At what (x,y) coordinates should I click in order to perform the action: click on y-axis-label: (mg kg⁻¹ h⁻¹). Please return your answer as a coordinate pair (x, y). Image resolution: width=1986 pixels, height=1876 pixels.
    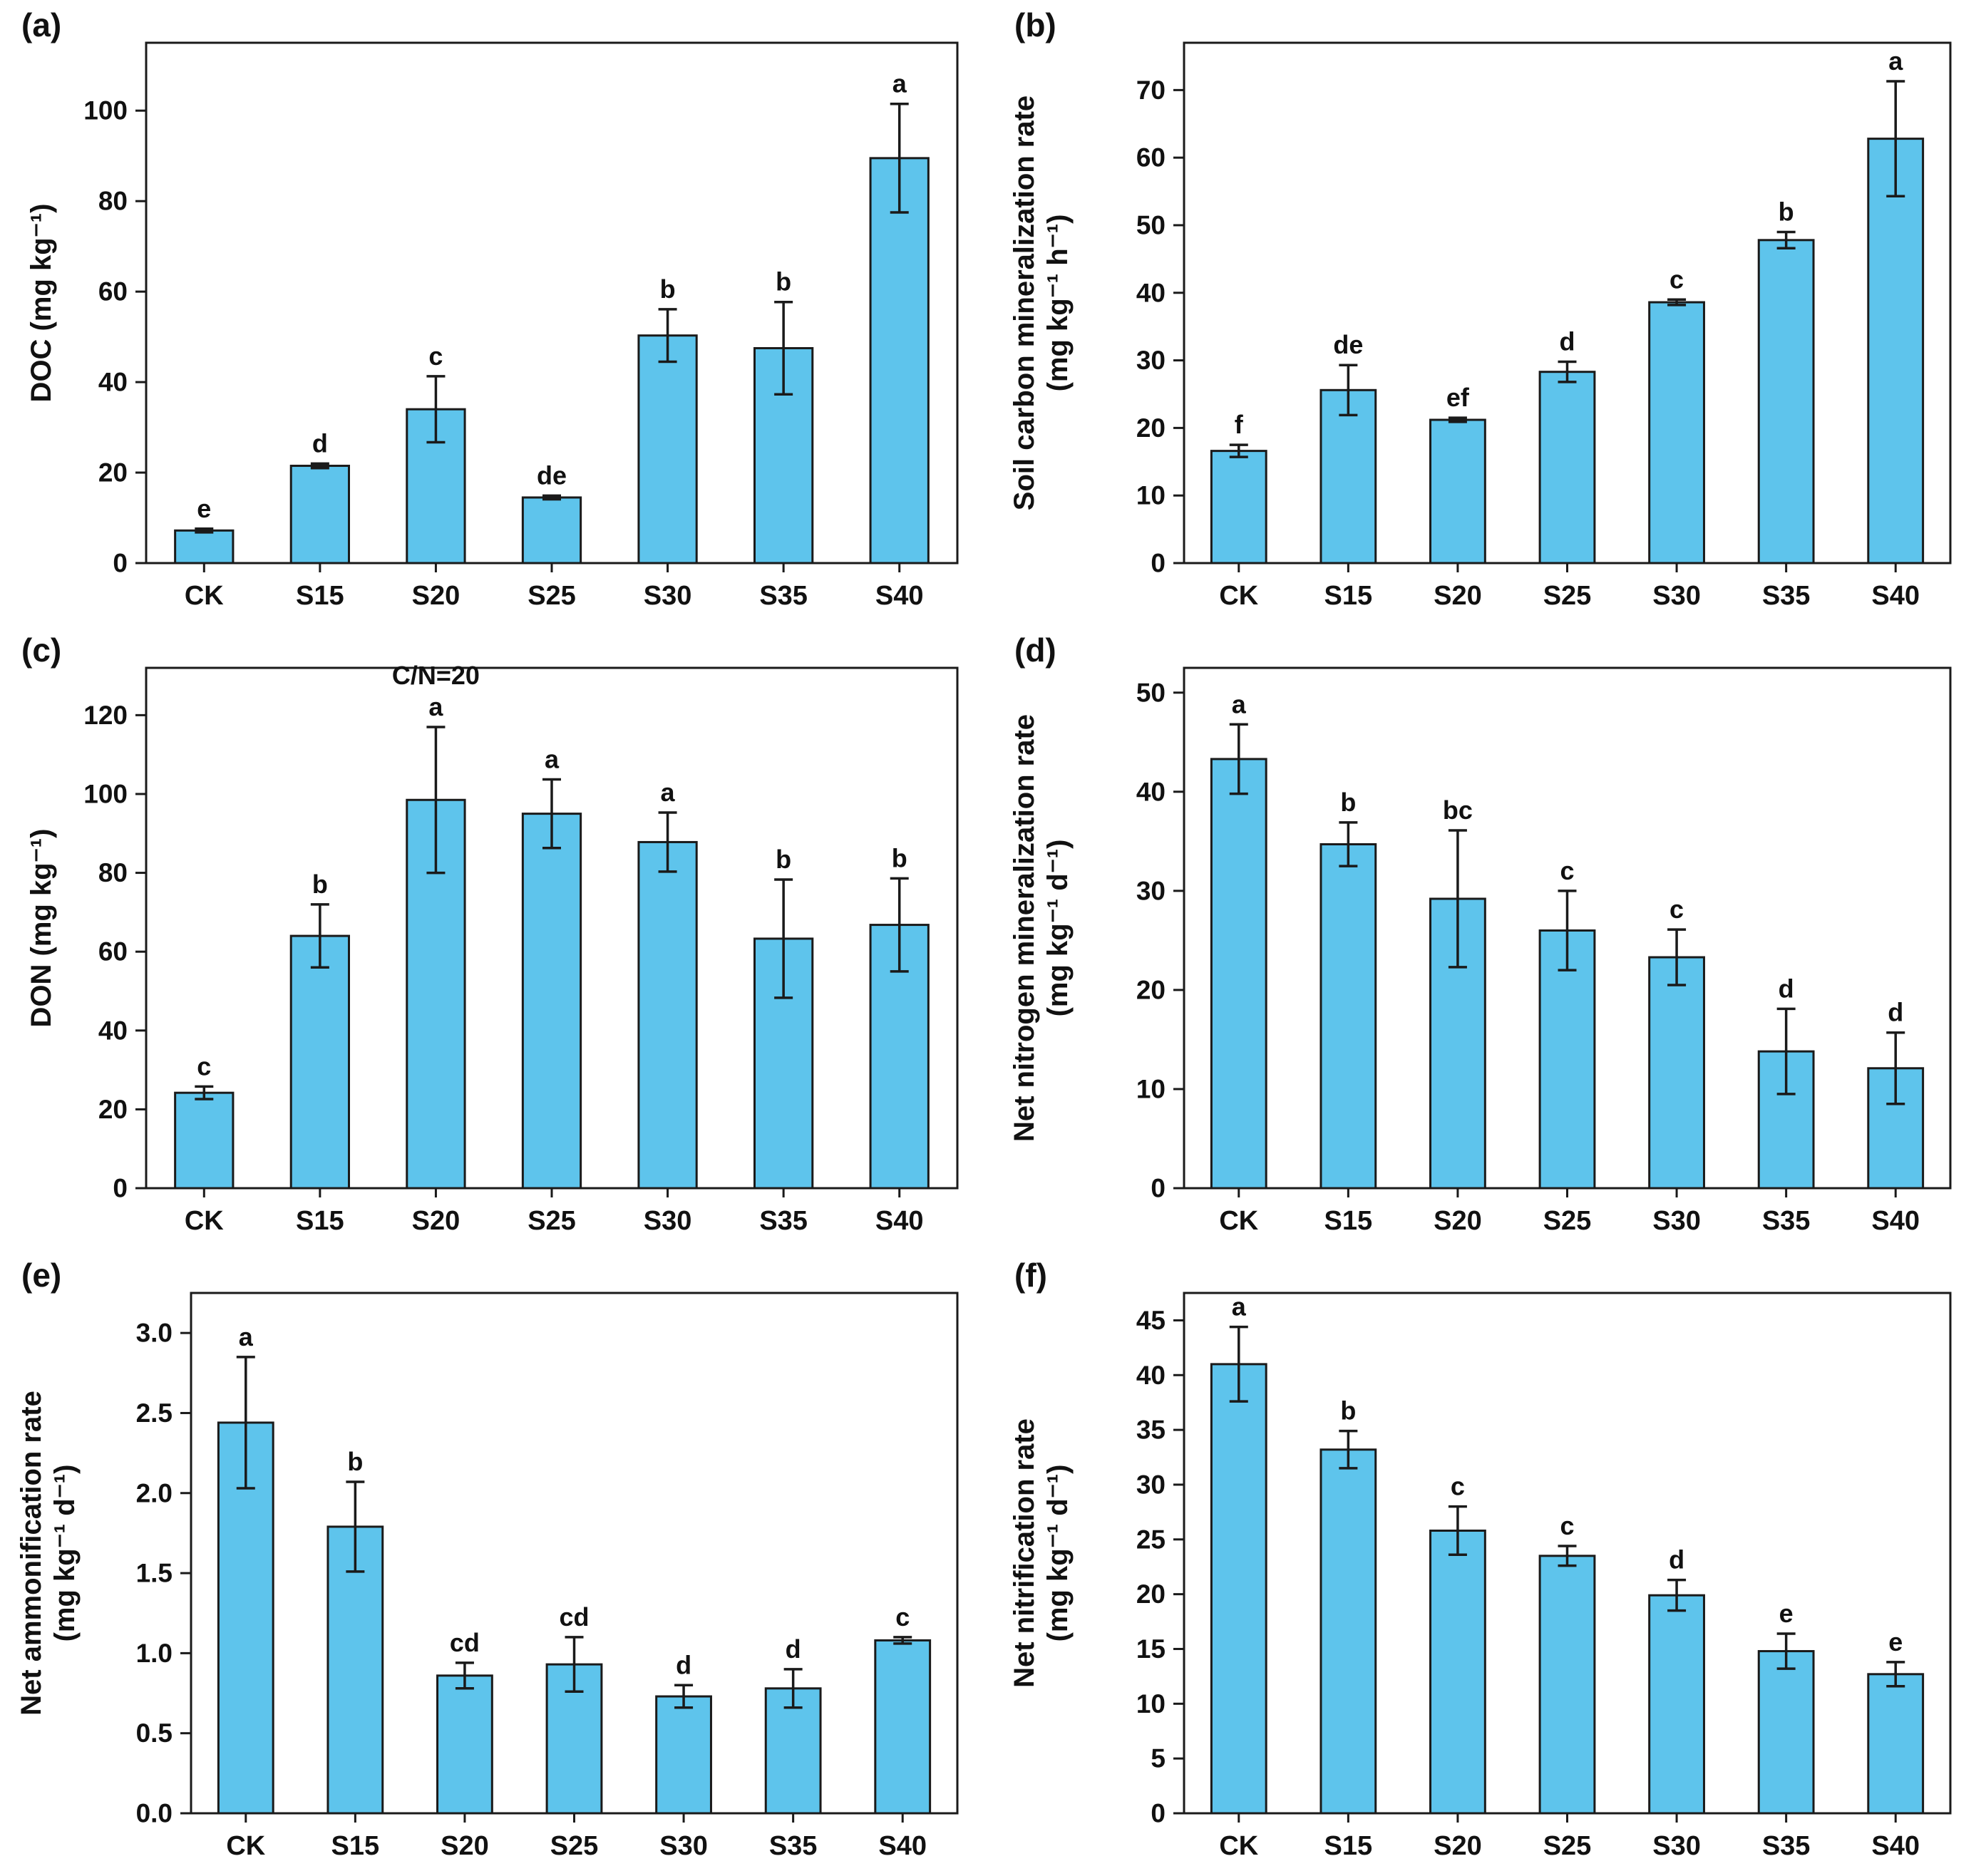
    Looking at the image, I should click on (1058, 303).